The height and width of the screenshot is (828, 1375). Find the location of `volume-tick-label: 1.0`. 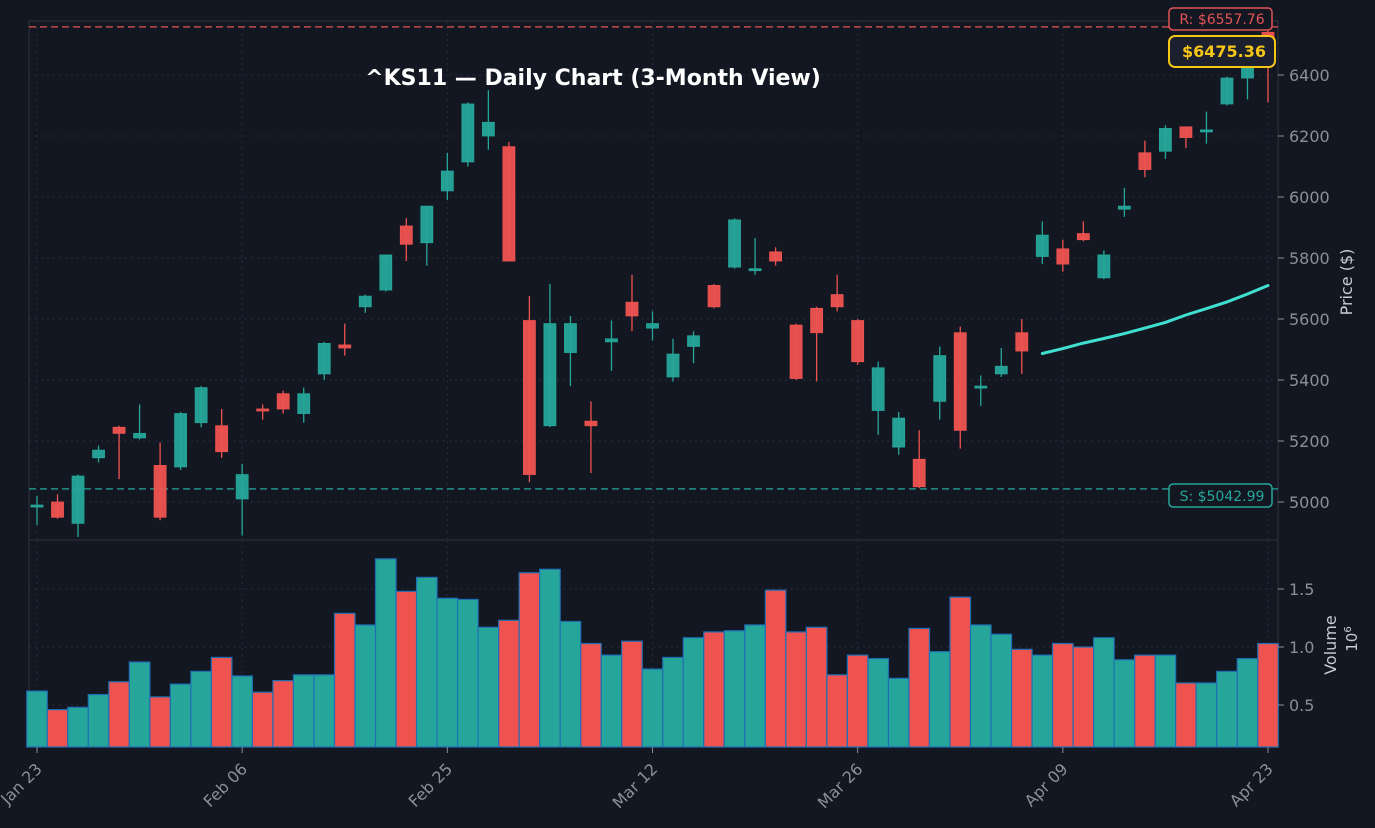

volume-tick-label: 1.0 is located at coordinates (1301, 647).